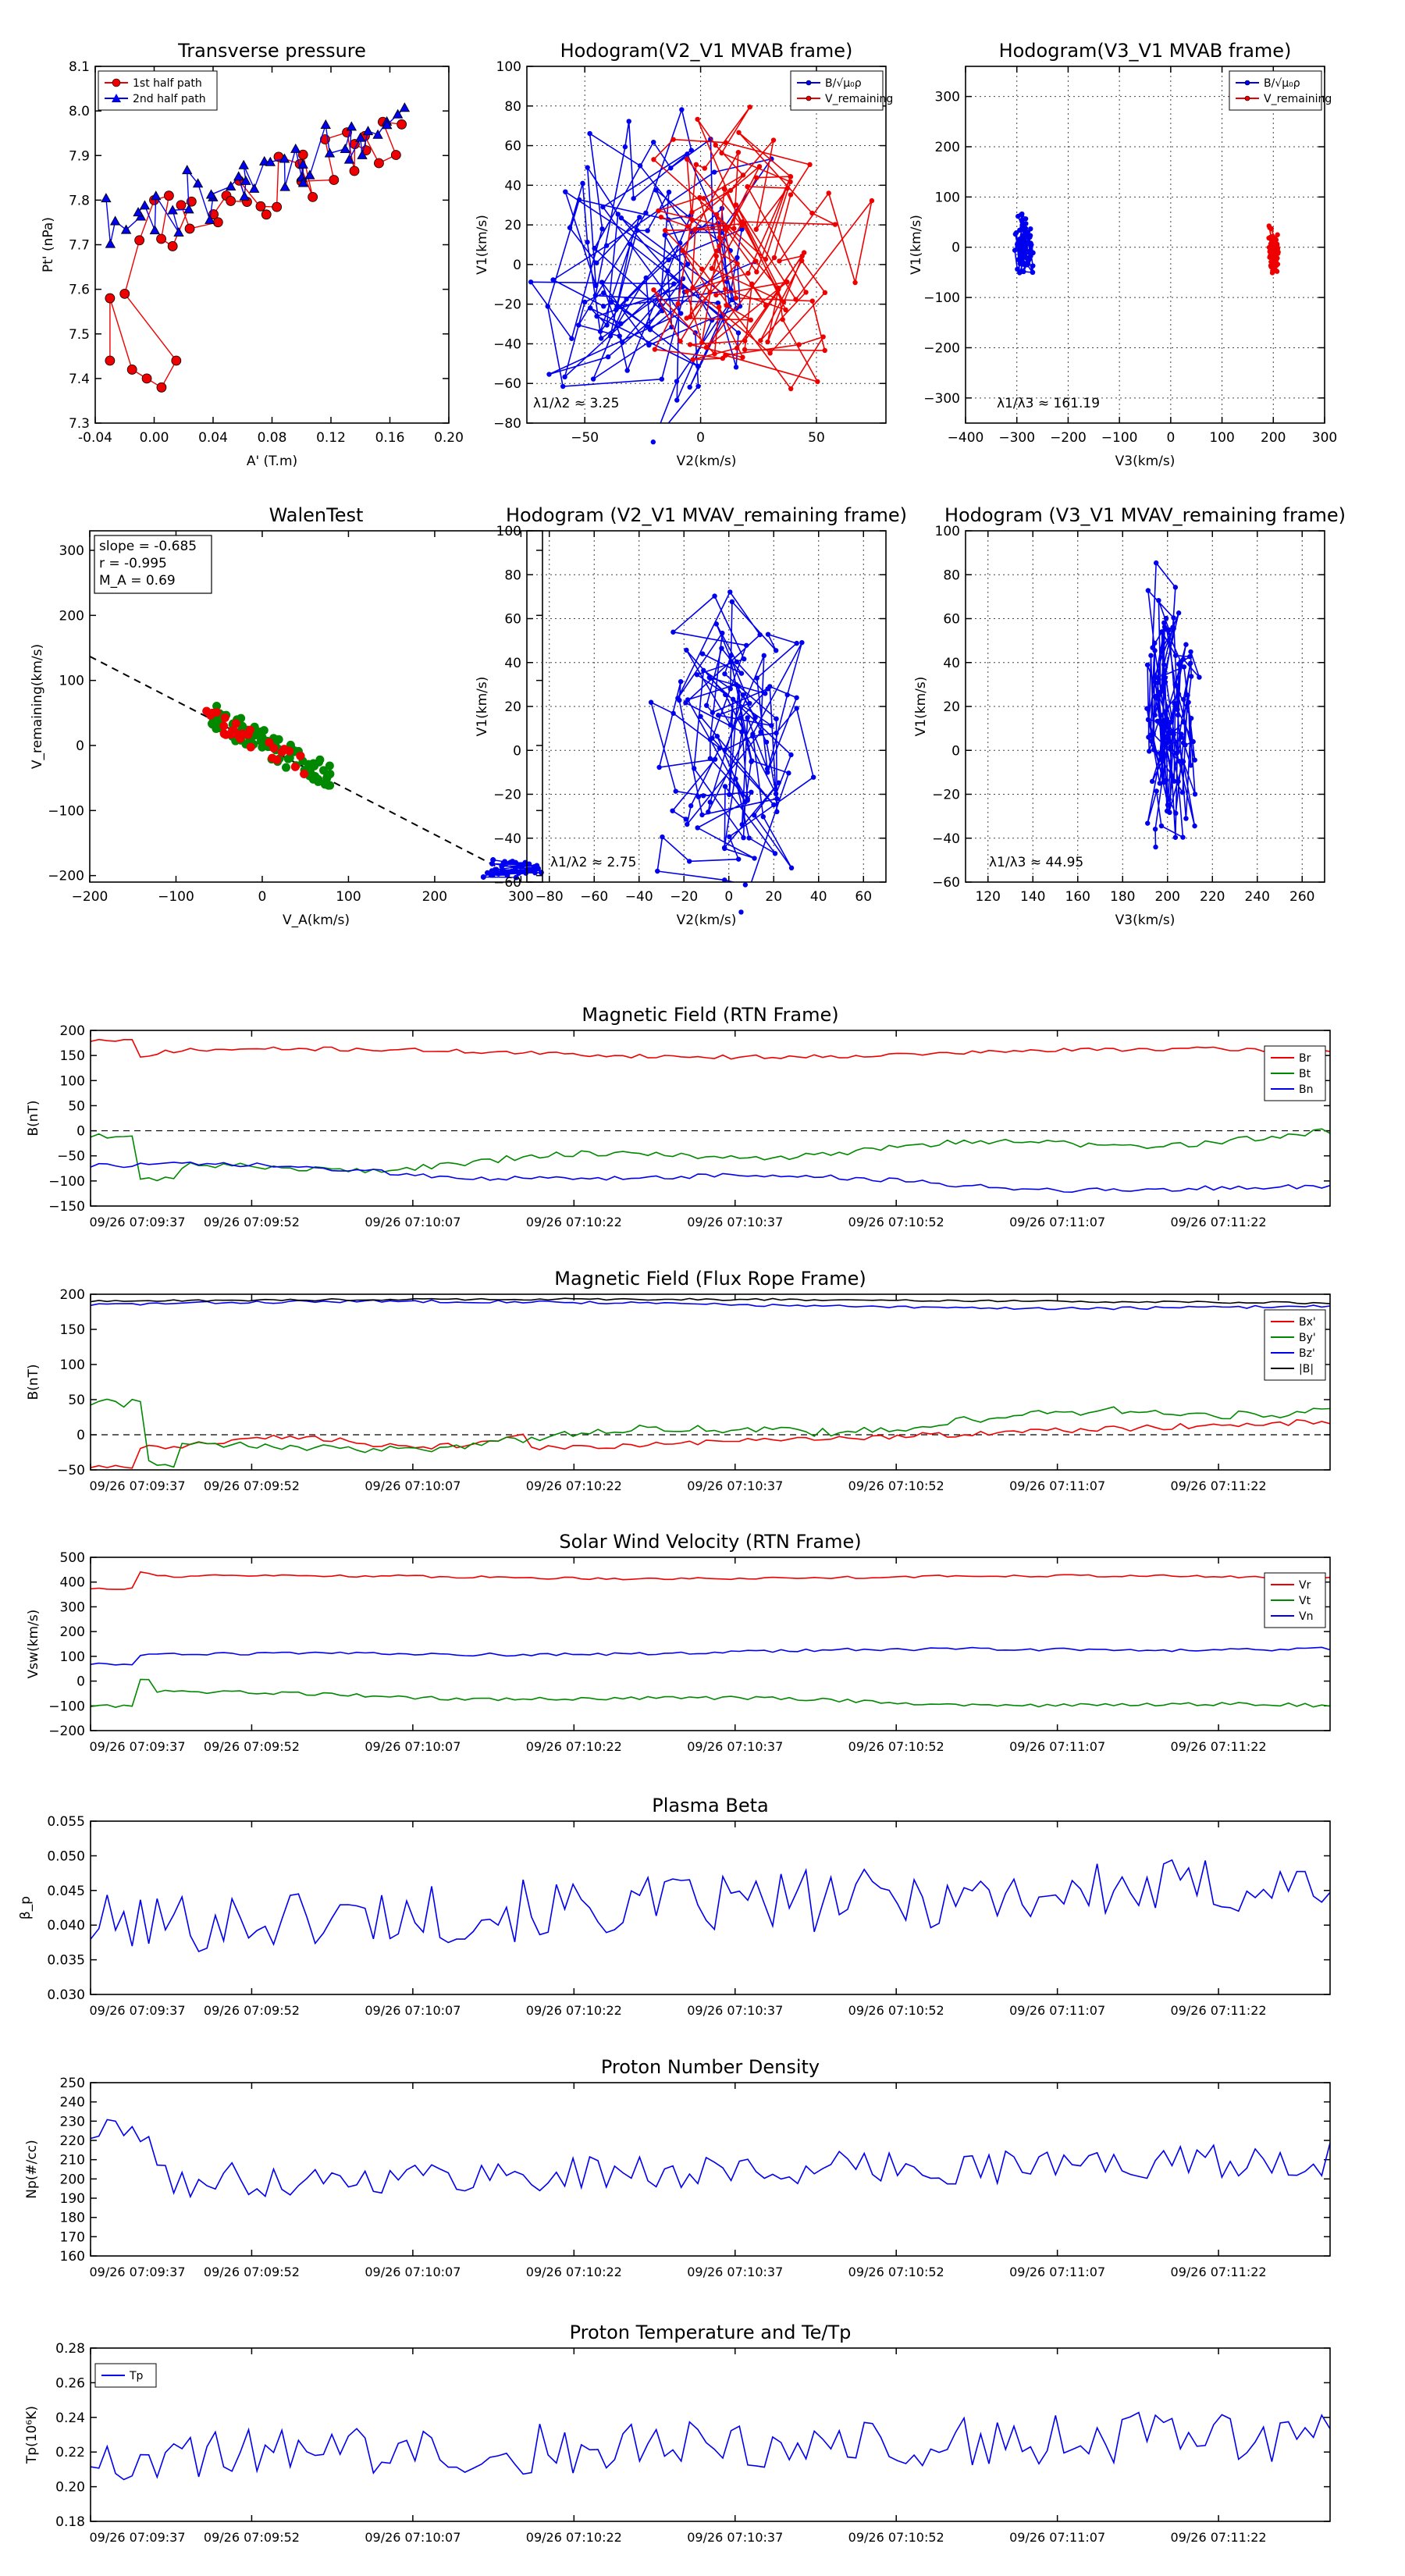 This screenshot has width=1405, height=2576. I want to click on h2-ytick-label: 0, so click(956, 248).